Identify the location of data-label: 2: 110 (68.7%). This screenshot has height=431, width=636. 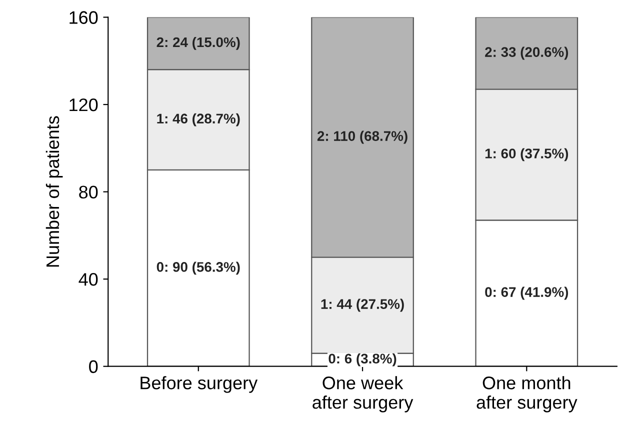
(362, 137).